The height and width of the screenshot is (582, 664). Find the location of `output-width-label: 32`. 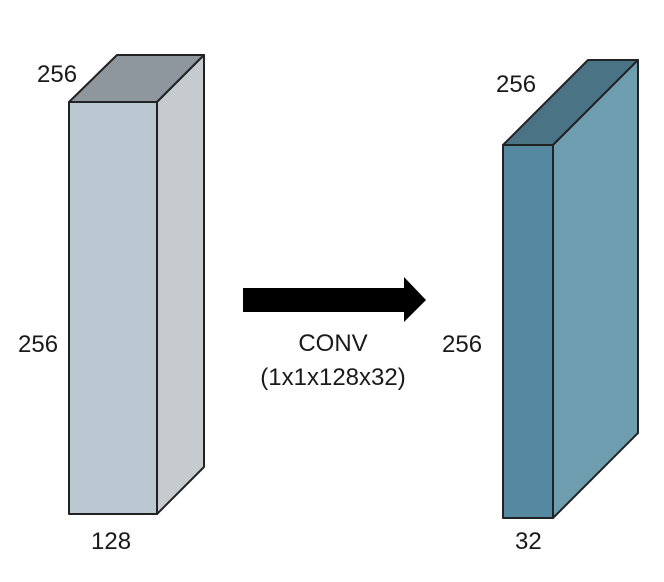

output-width-label: 32 is located at coordinates (528, 541).